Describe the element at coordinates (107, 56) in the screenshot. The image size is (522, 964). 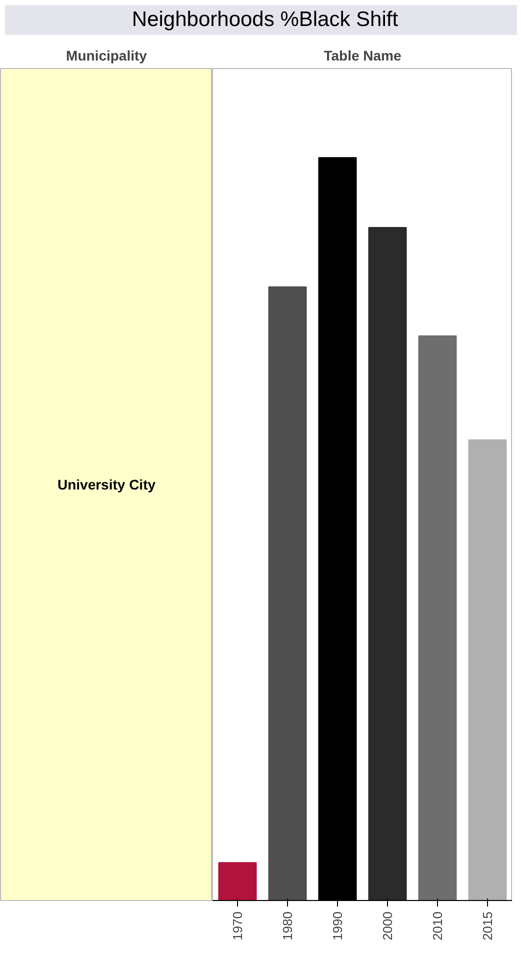
I see `text: Municipality` at that location.